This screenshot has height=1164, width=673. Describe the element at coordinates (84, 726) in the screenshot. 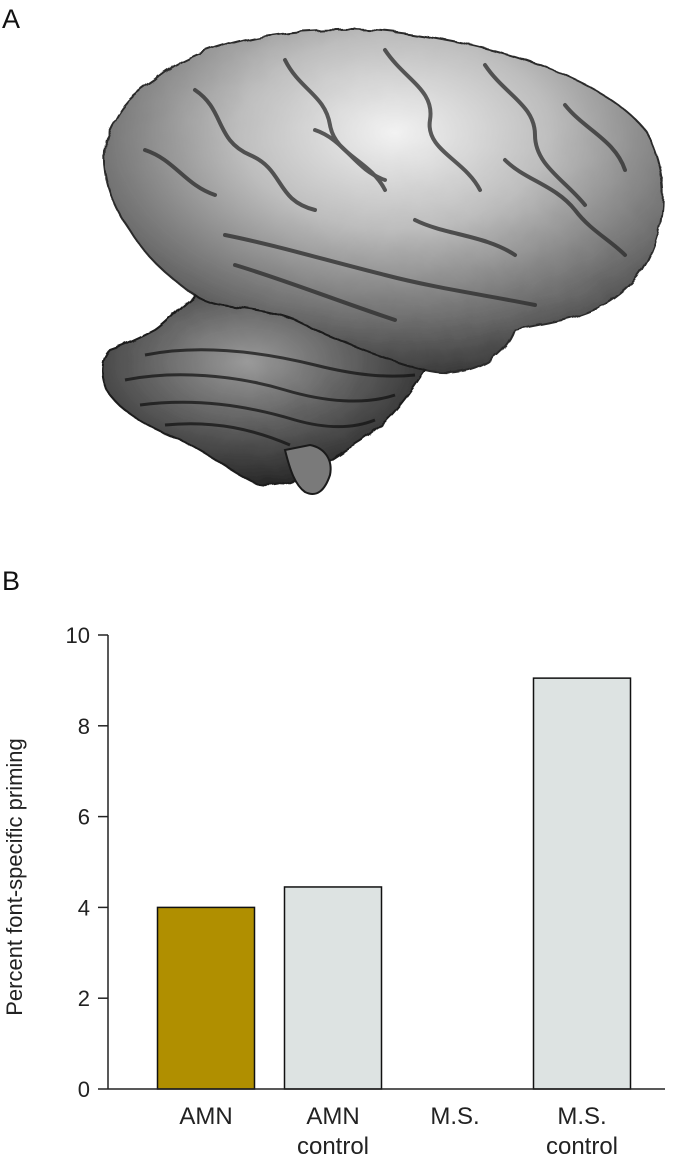

I see `y-tick-label: 8` at that location.